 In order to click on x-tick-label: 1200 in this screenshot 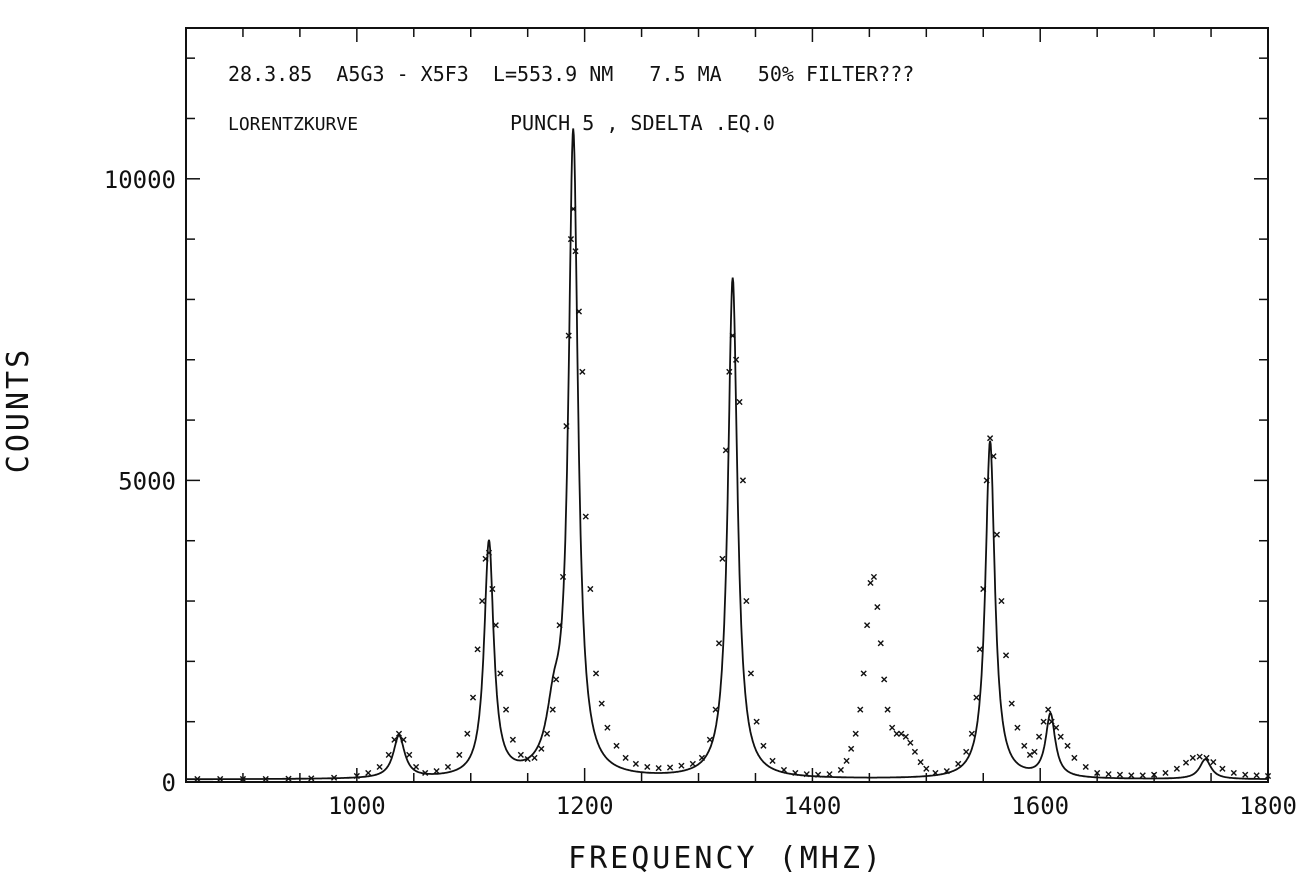, I will do `click(585, 806)`.